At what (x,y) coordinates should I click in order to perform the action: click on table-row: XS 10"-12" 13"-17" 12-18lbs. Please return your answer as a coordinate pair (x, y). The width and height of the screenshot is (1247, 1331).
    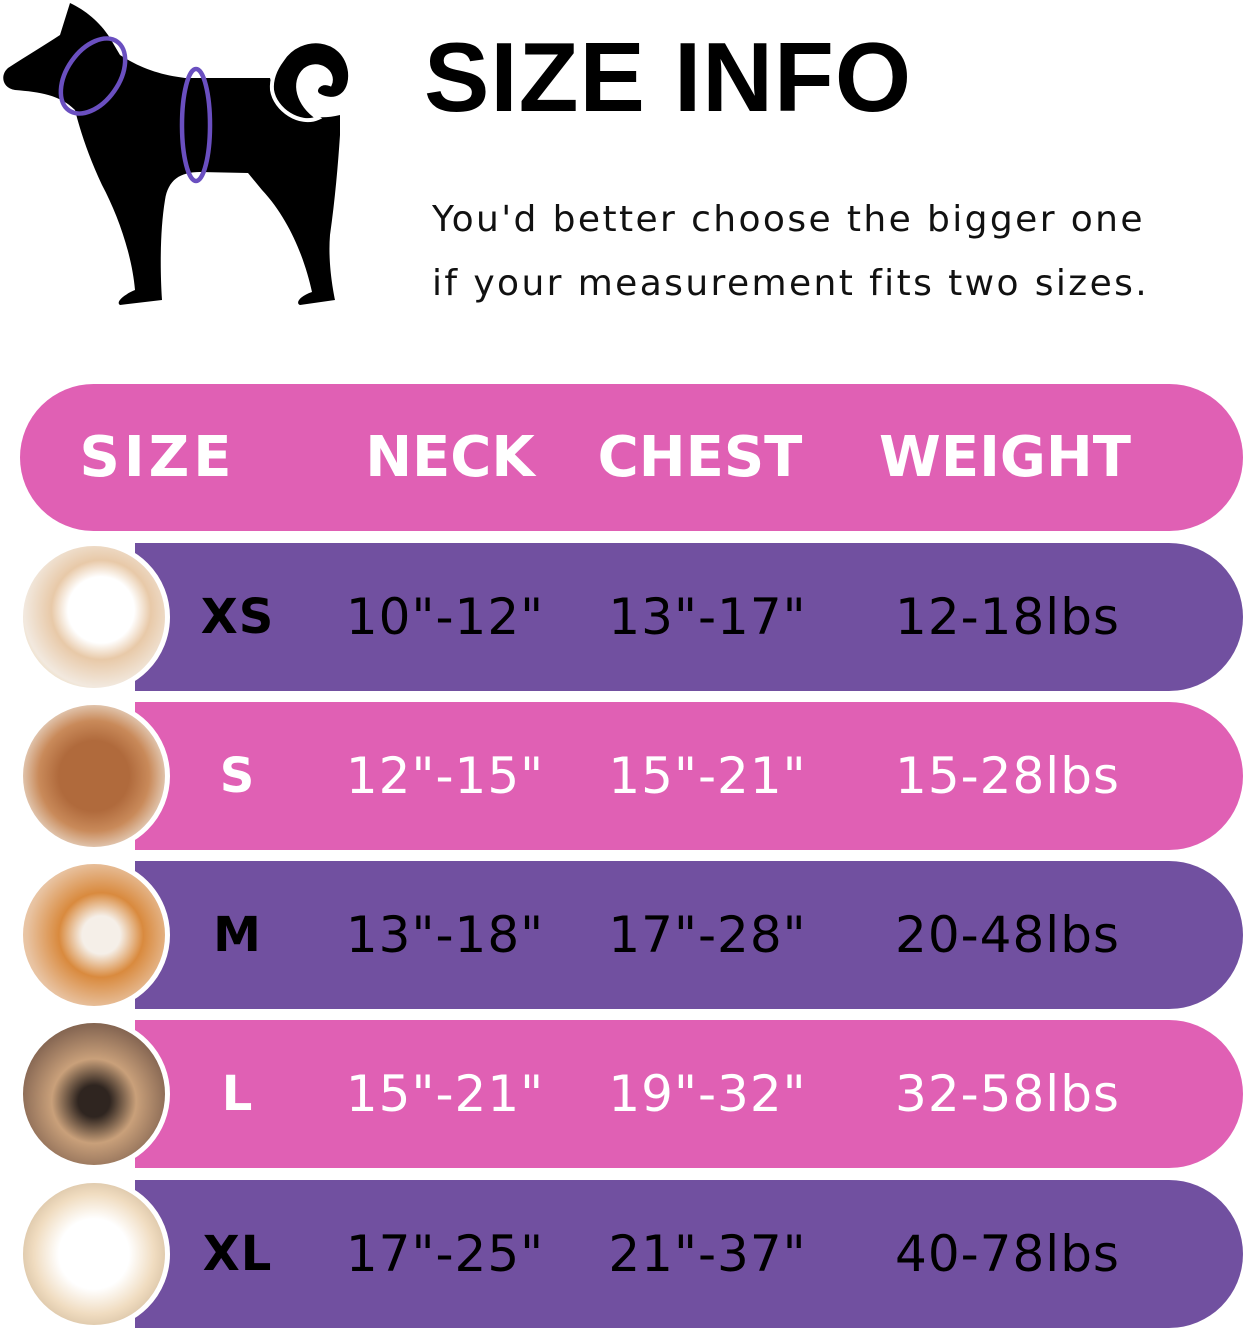
    Looking at the image, I should click on (623, 617).